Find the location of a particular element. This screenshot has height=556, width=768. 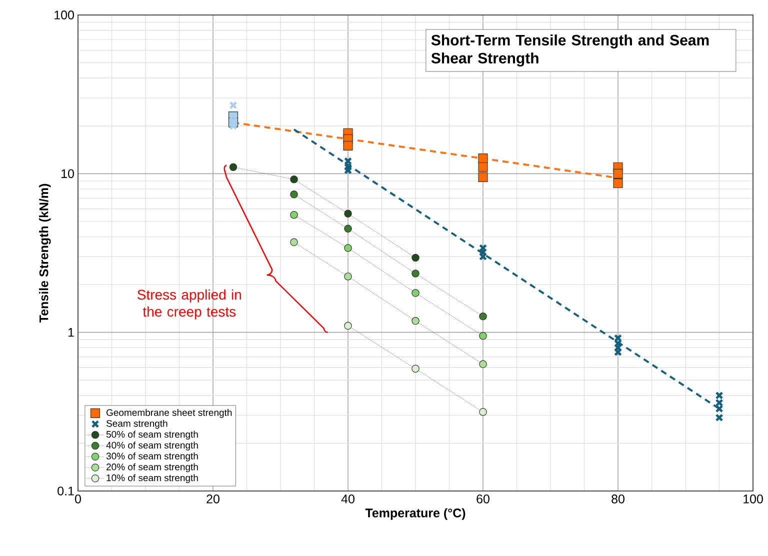

x-tick-label: 40 is located at coordinates (347, 499).